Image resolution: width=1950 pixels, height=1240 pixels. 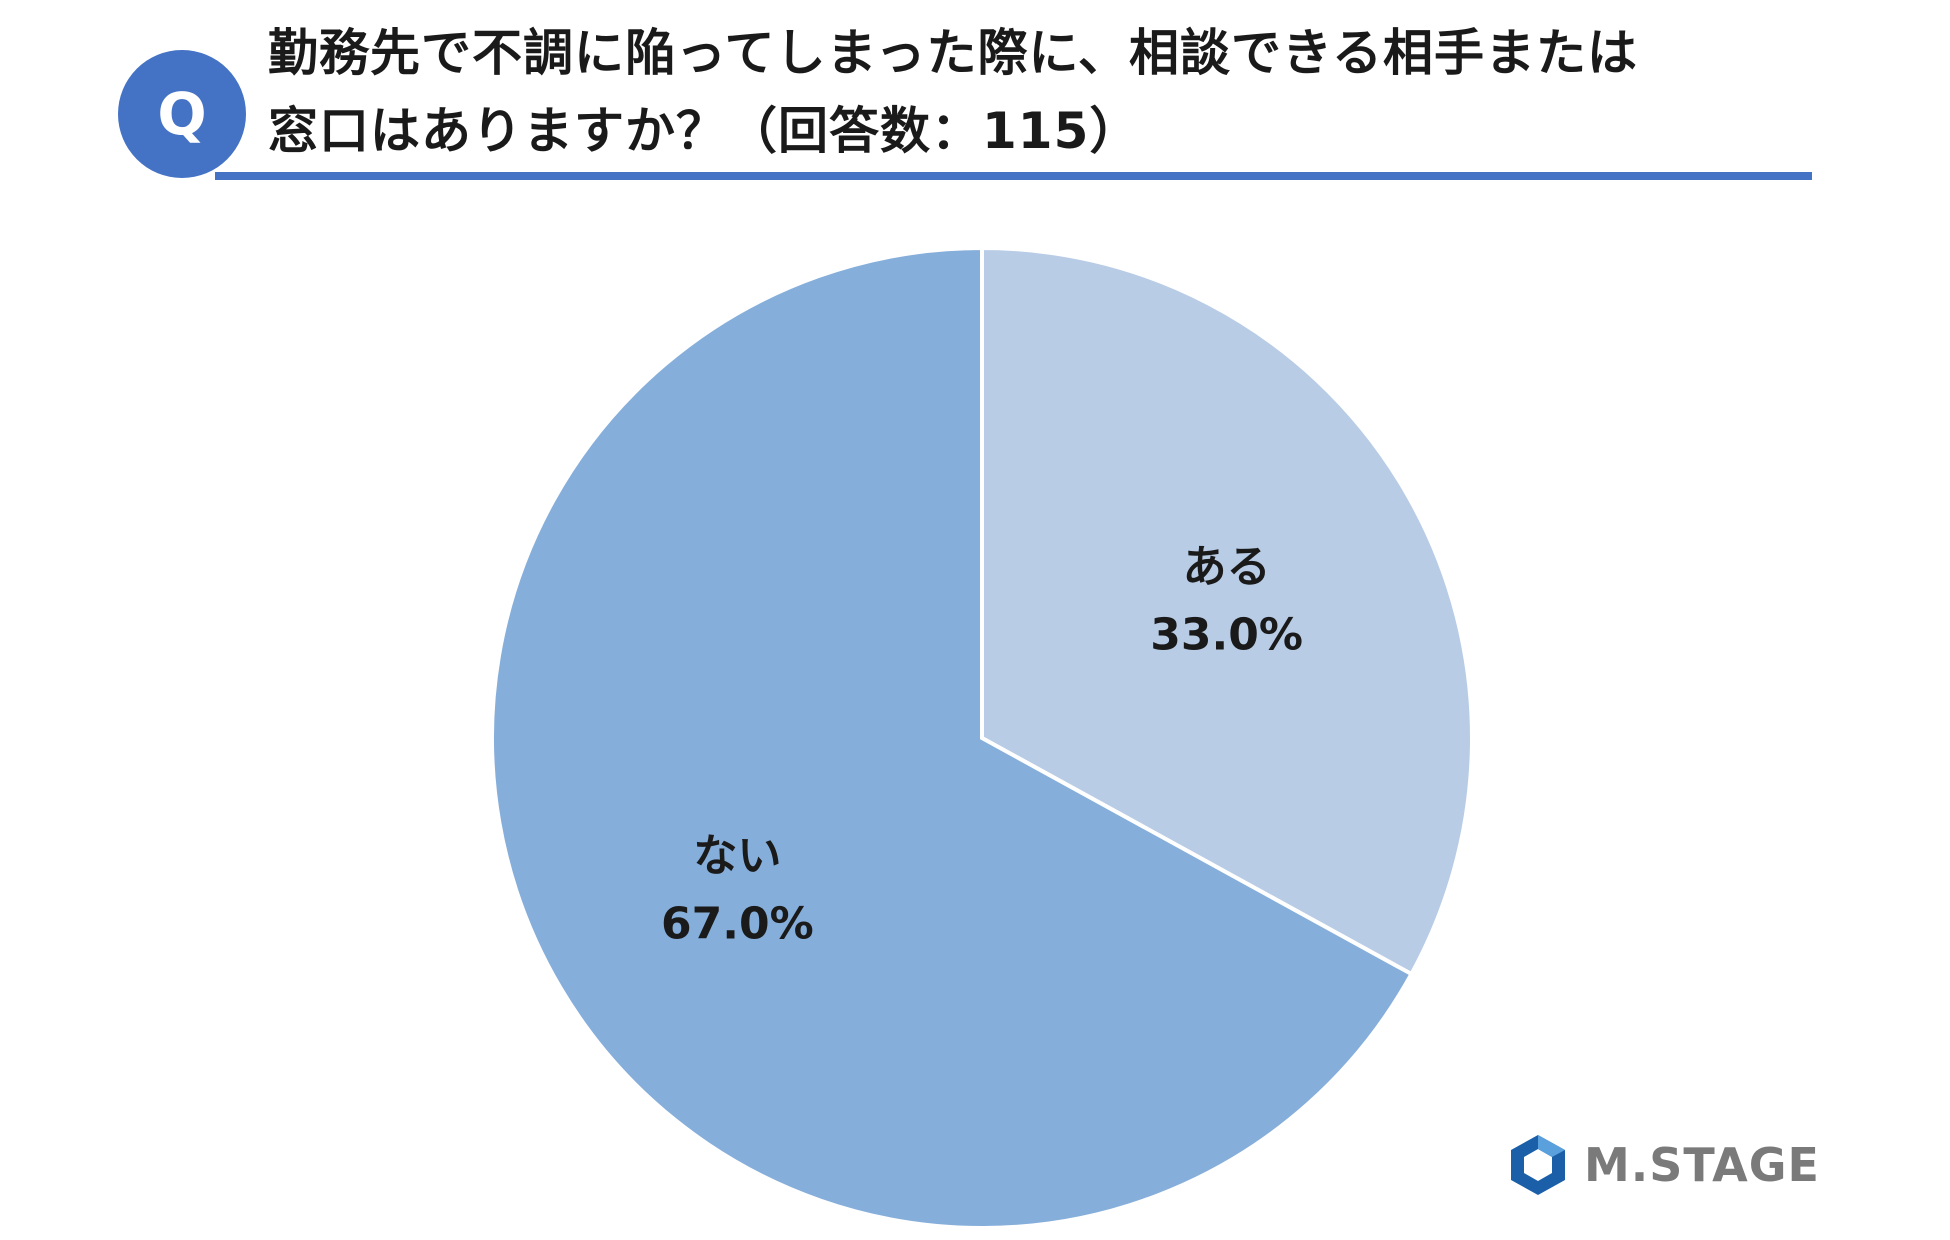 I want to click on slice-category-label: ない, so click(x=737, y=856).